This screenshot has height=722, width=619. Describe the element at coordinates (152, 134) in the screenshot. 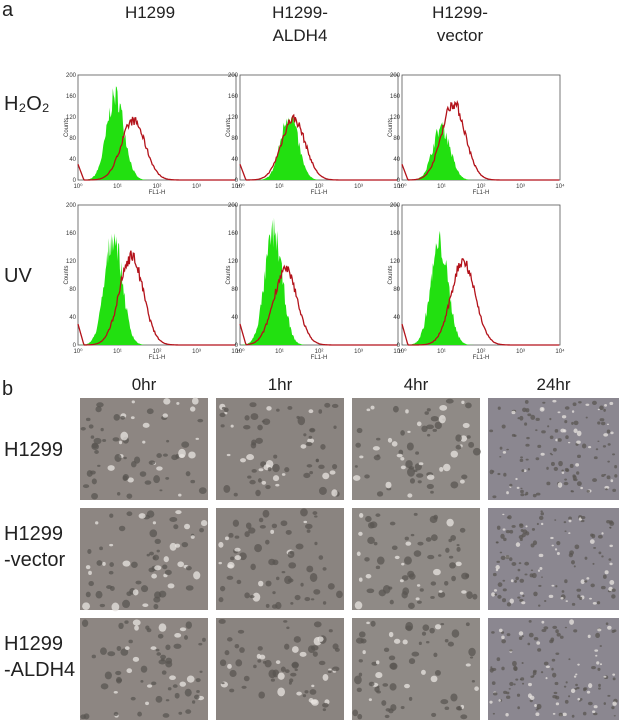

I see `histogram: 0 40 80 120 160 200 10⁰ 10¹ 10² 10³ 10⁴ FL1-H Counts` at that location.